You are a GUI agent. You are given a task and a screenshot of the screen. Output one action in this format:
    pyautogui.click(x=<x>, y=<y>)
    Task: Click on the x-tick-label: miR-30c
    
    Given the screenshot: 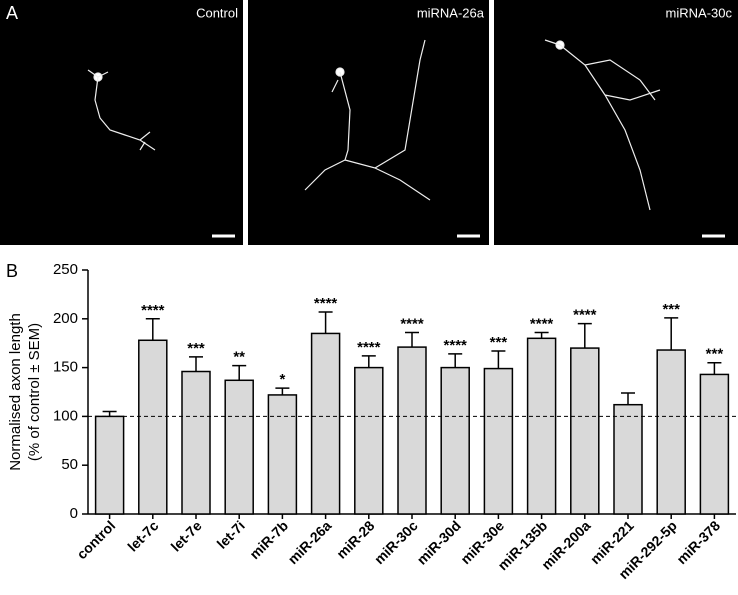 What is the action you would take?
    pyautogui.click(x=396, y=542)
    